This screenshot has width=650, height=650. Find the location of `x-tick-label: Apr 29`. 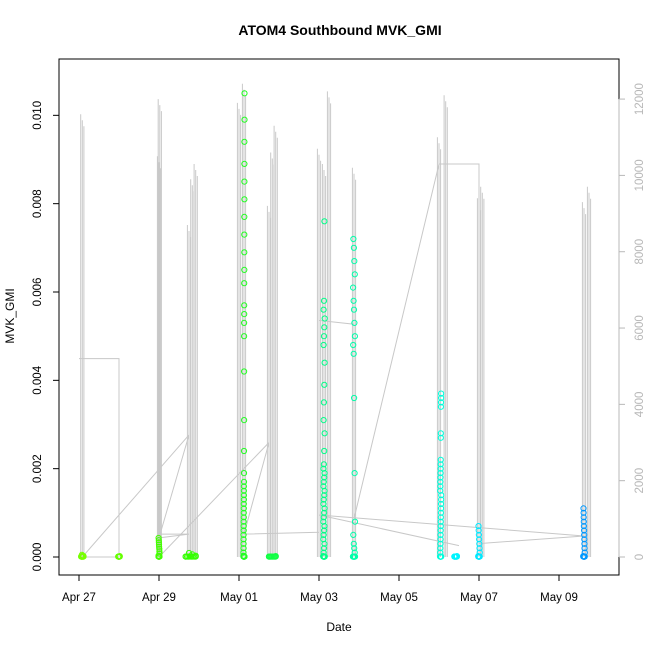

x-tick-label: Apr 29 is located at coordinates (159, 598).